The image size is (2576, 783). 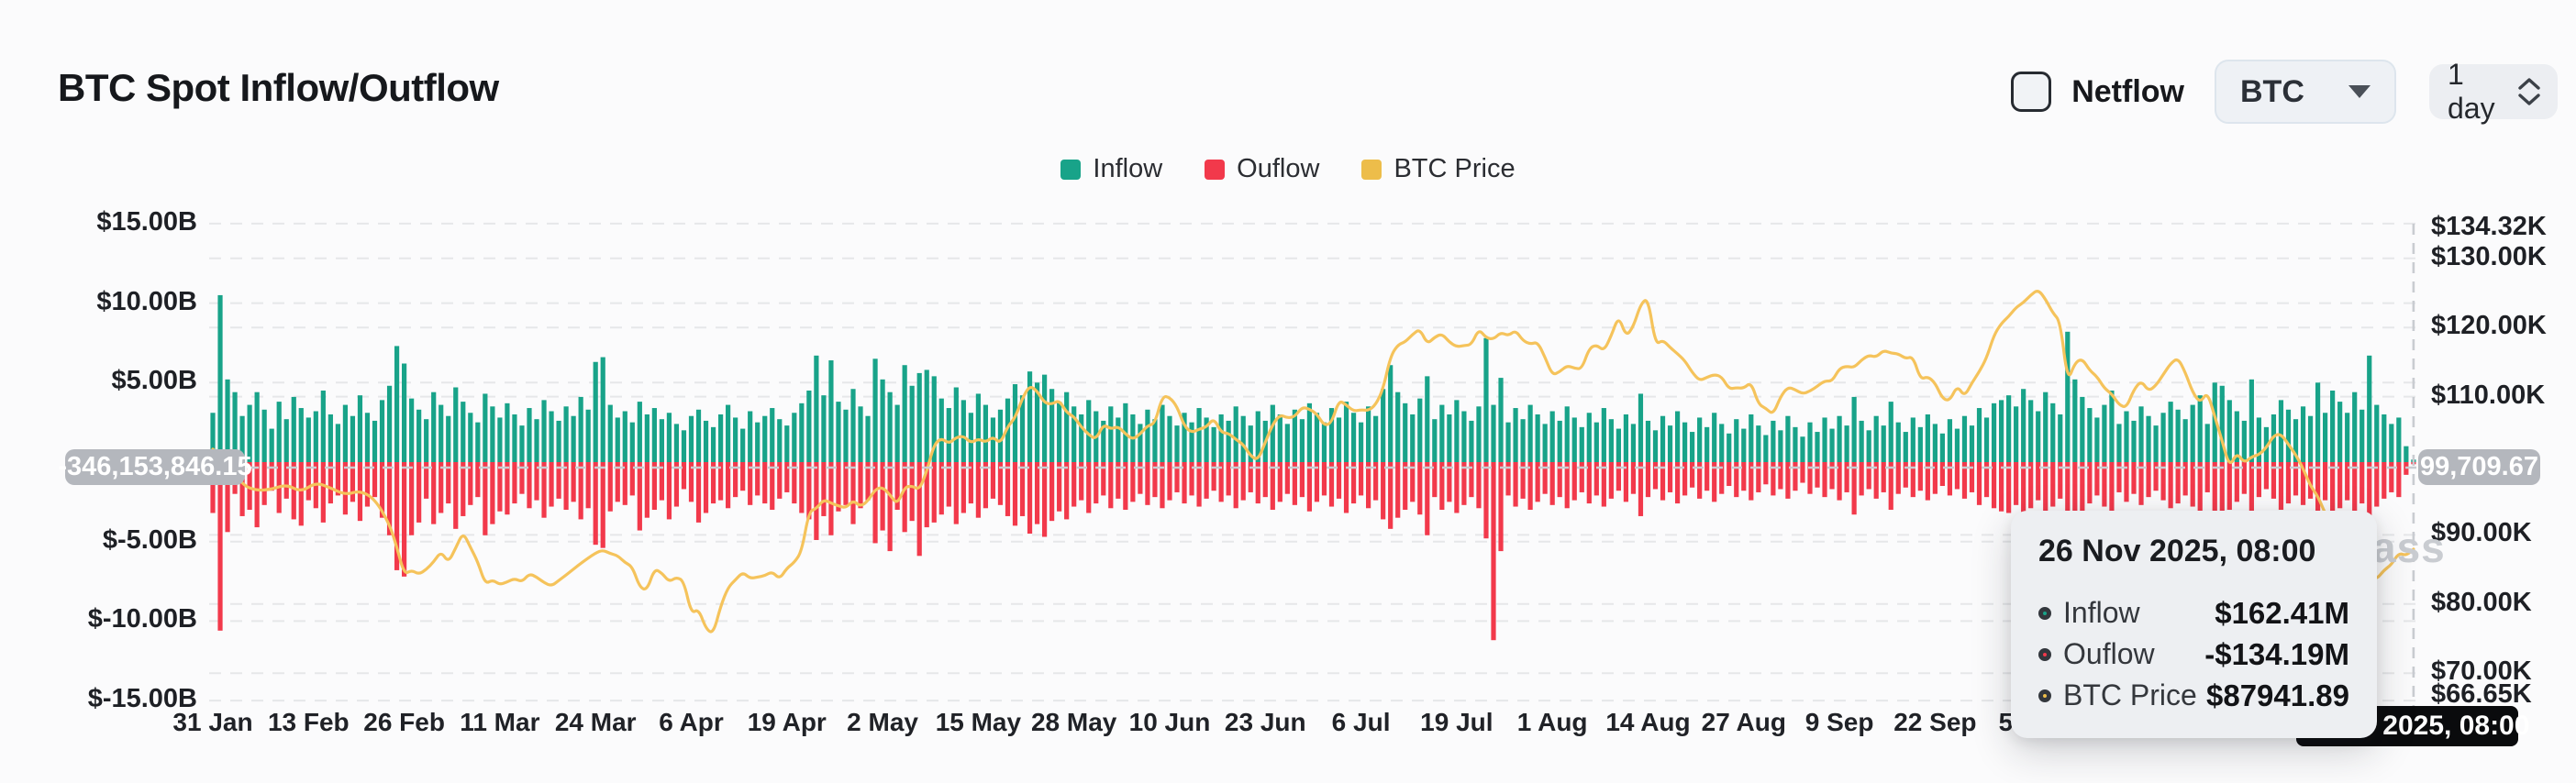 What do you see at coordinates (2127, 91) in the screenshot?
I see `netflow-checkbox-label: Netflow` at bounding box center [2127, 91].